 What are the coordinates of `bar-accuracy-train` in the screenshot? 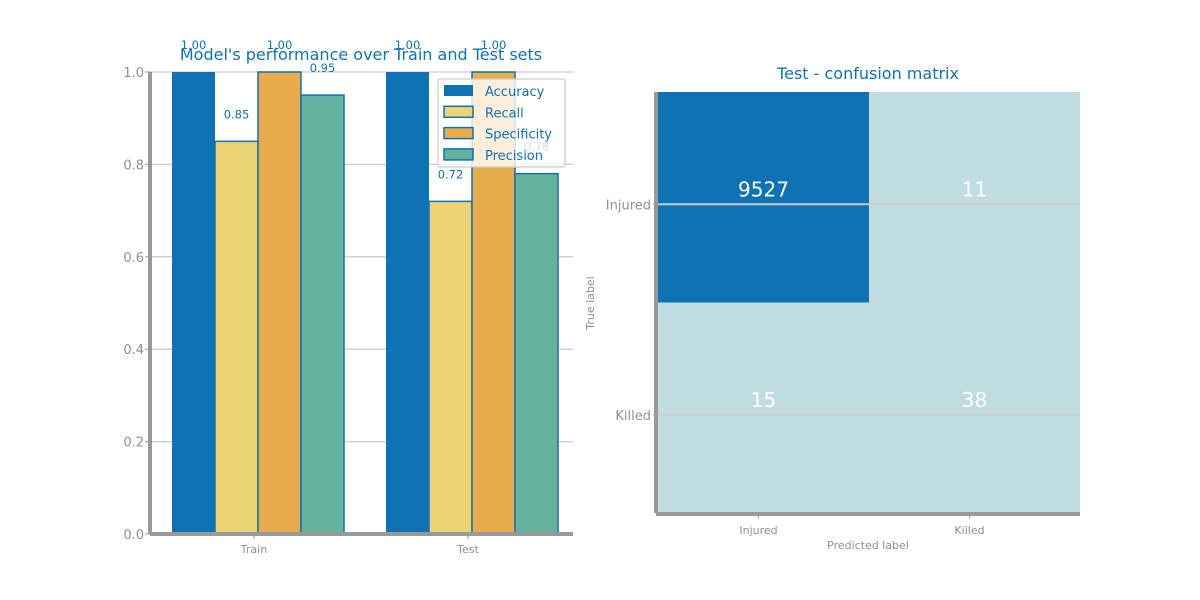 It's located at (193, 303).